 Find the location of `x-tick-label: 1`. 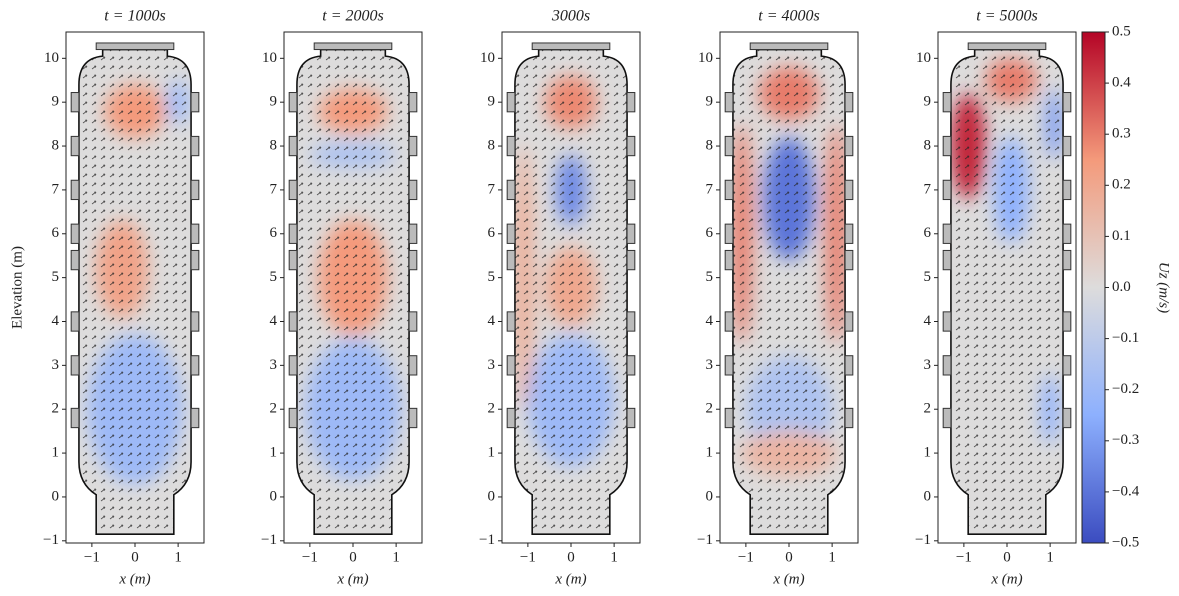

x-tick-label: 1 is located at coordinates (1050, 557).